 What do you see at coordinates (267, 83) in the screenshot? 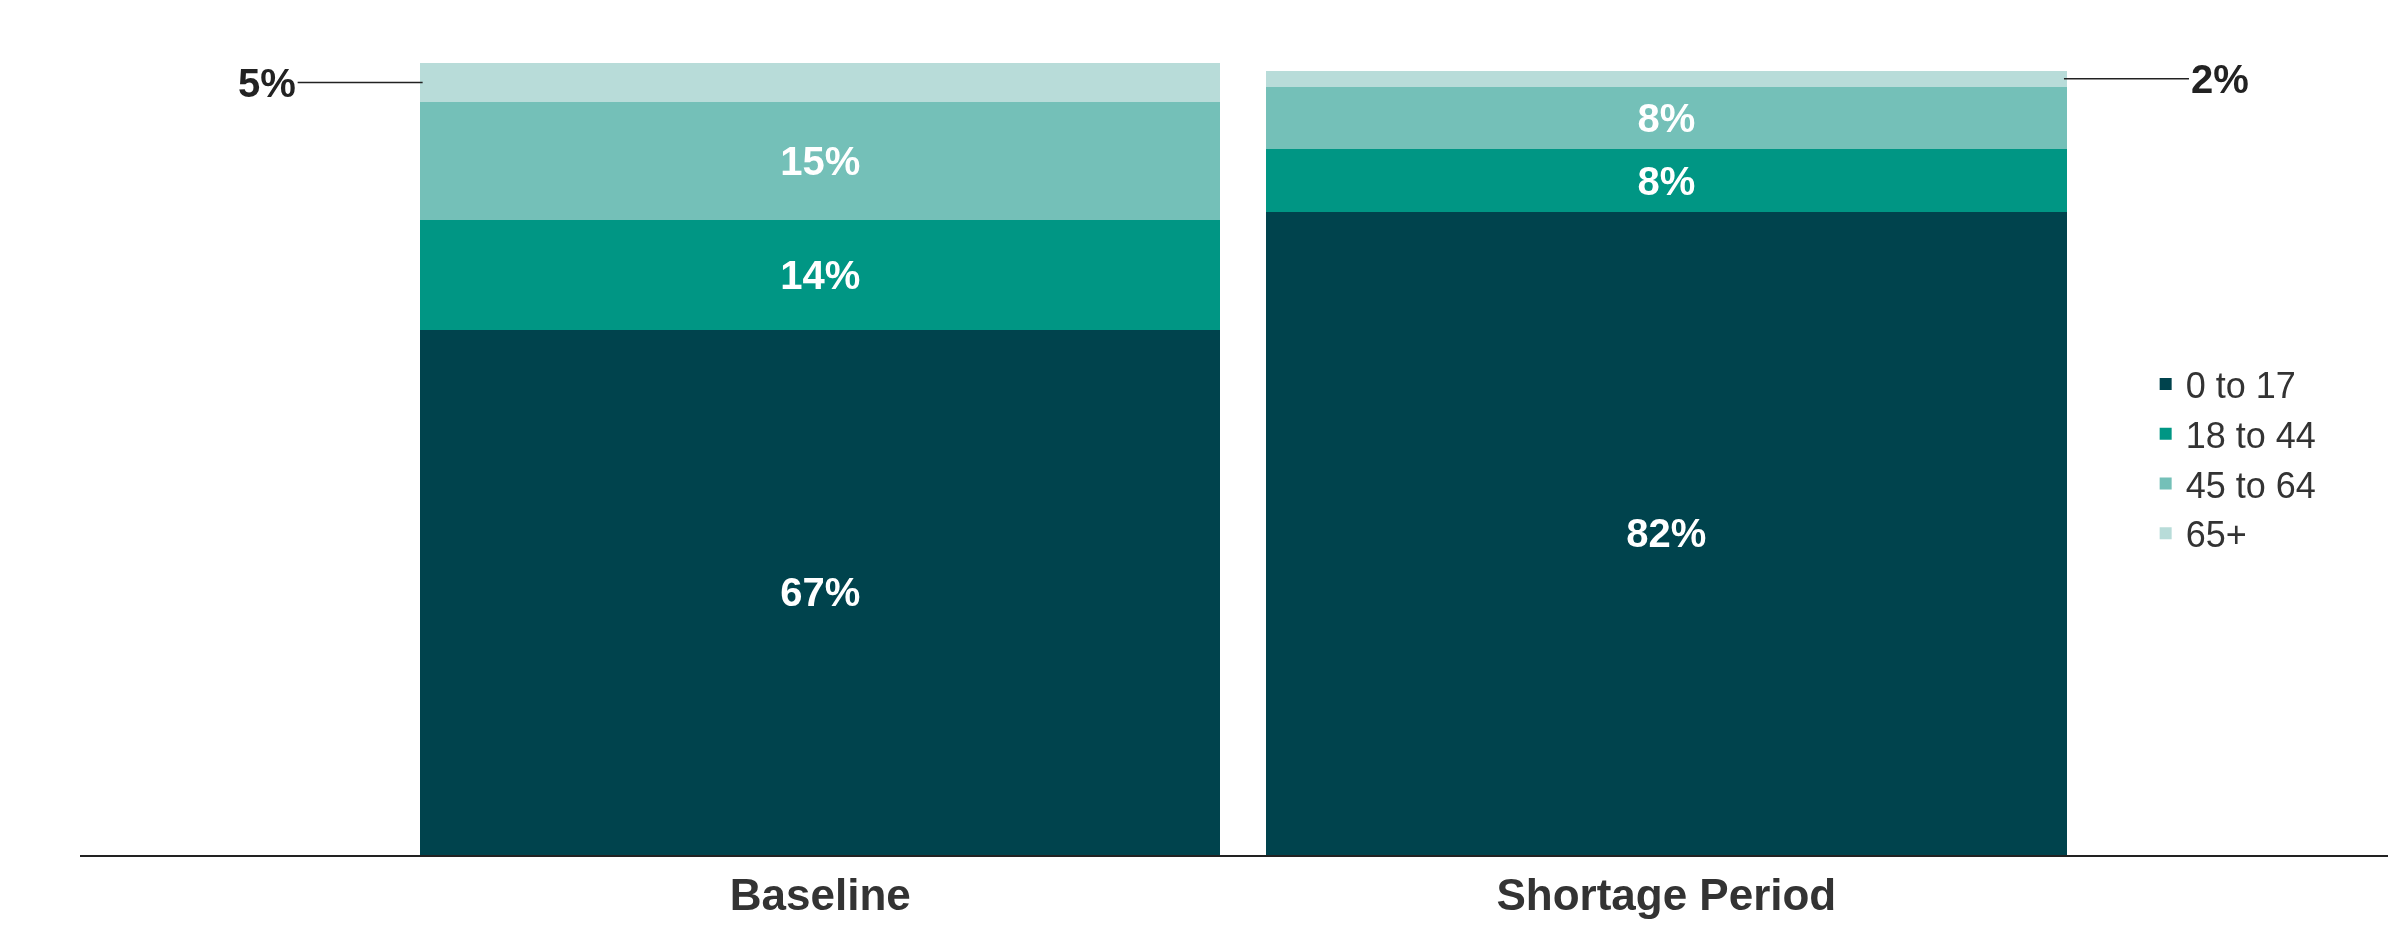
I see `data-label: 5%` at bounding box center [267, 83].